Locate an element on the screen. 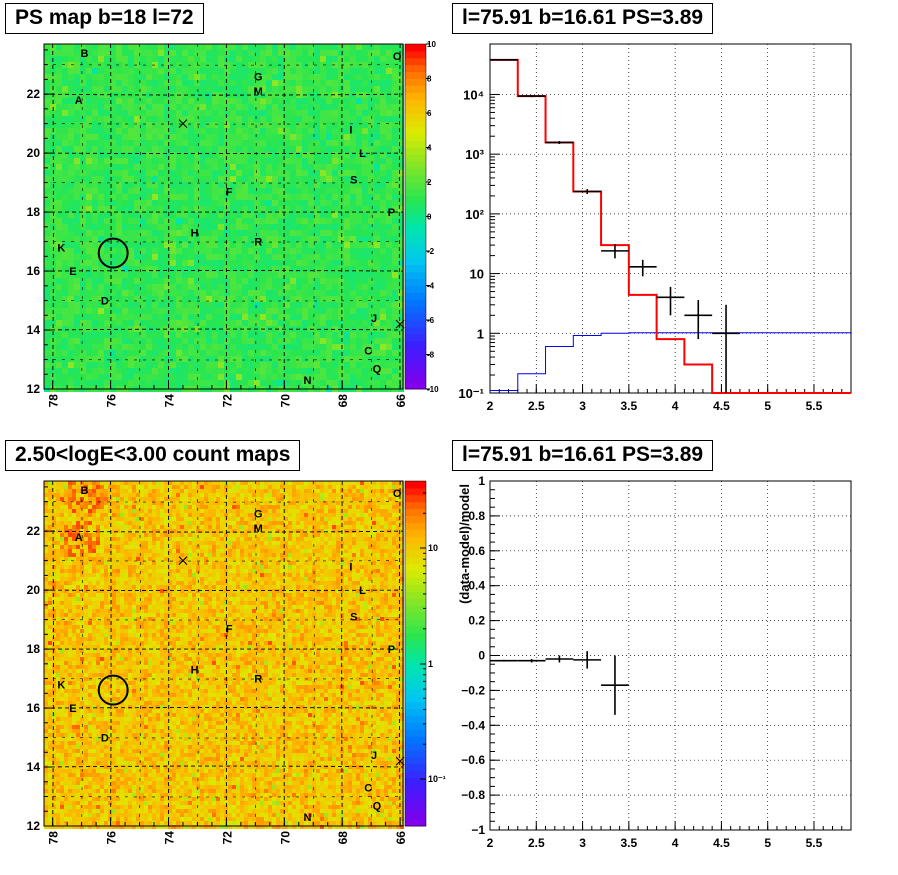  ps-map-ytick-label: 16 is located at coordinates (34, 271).